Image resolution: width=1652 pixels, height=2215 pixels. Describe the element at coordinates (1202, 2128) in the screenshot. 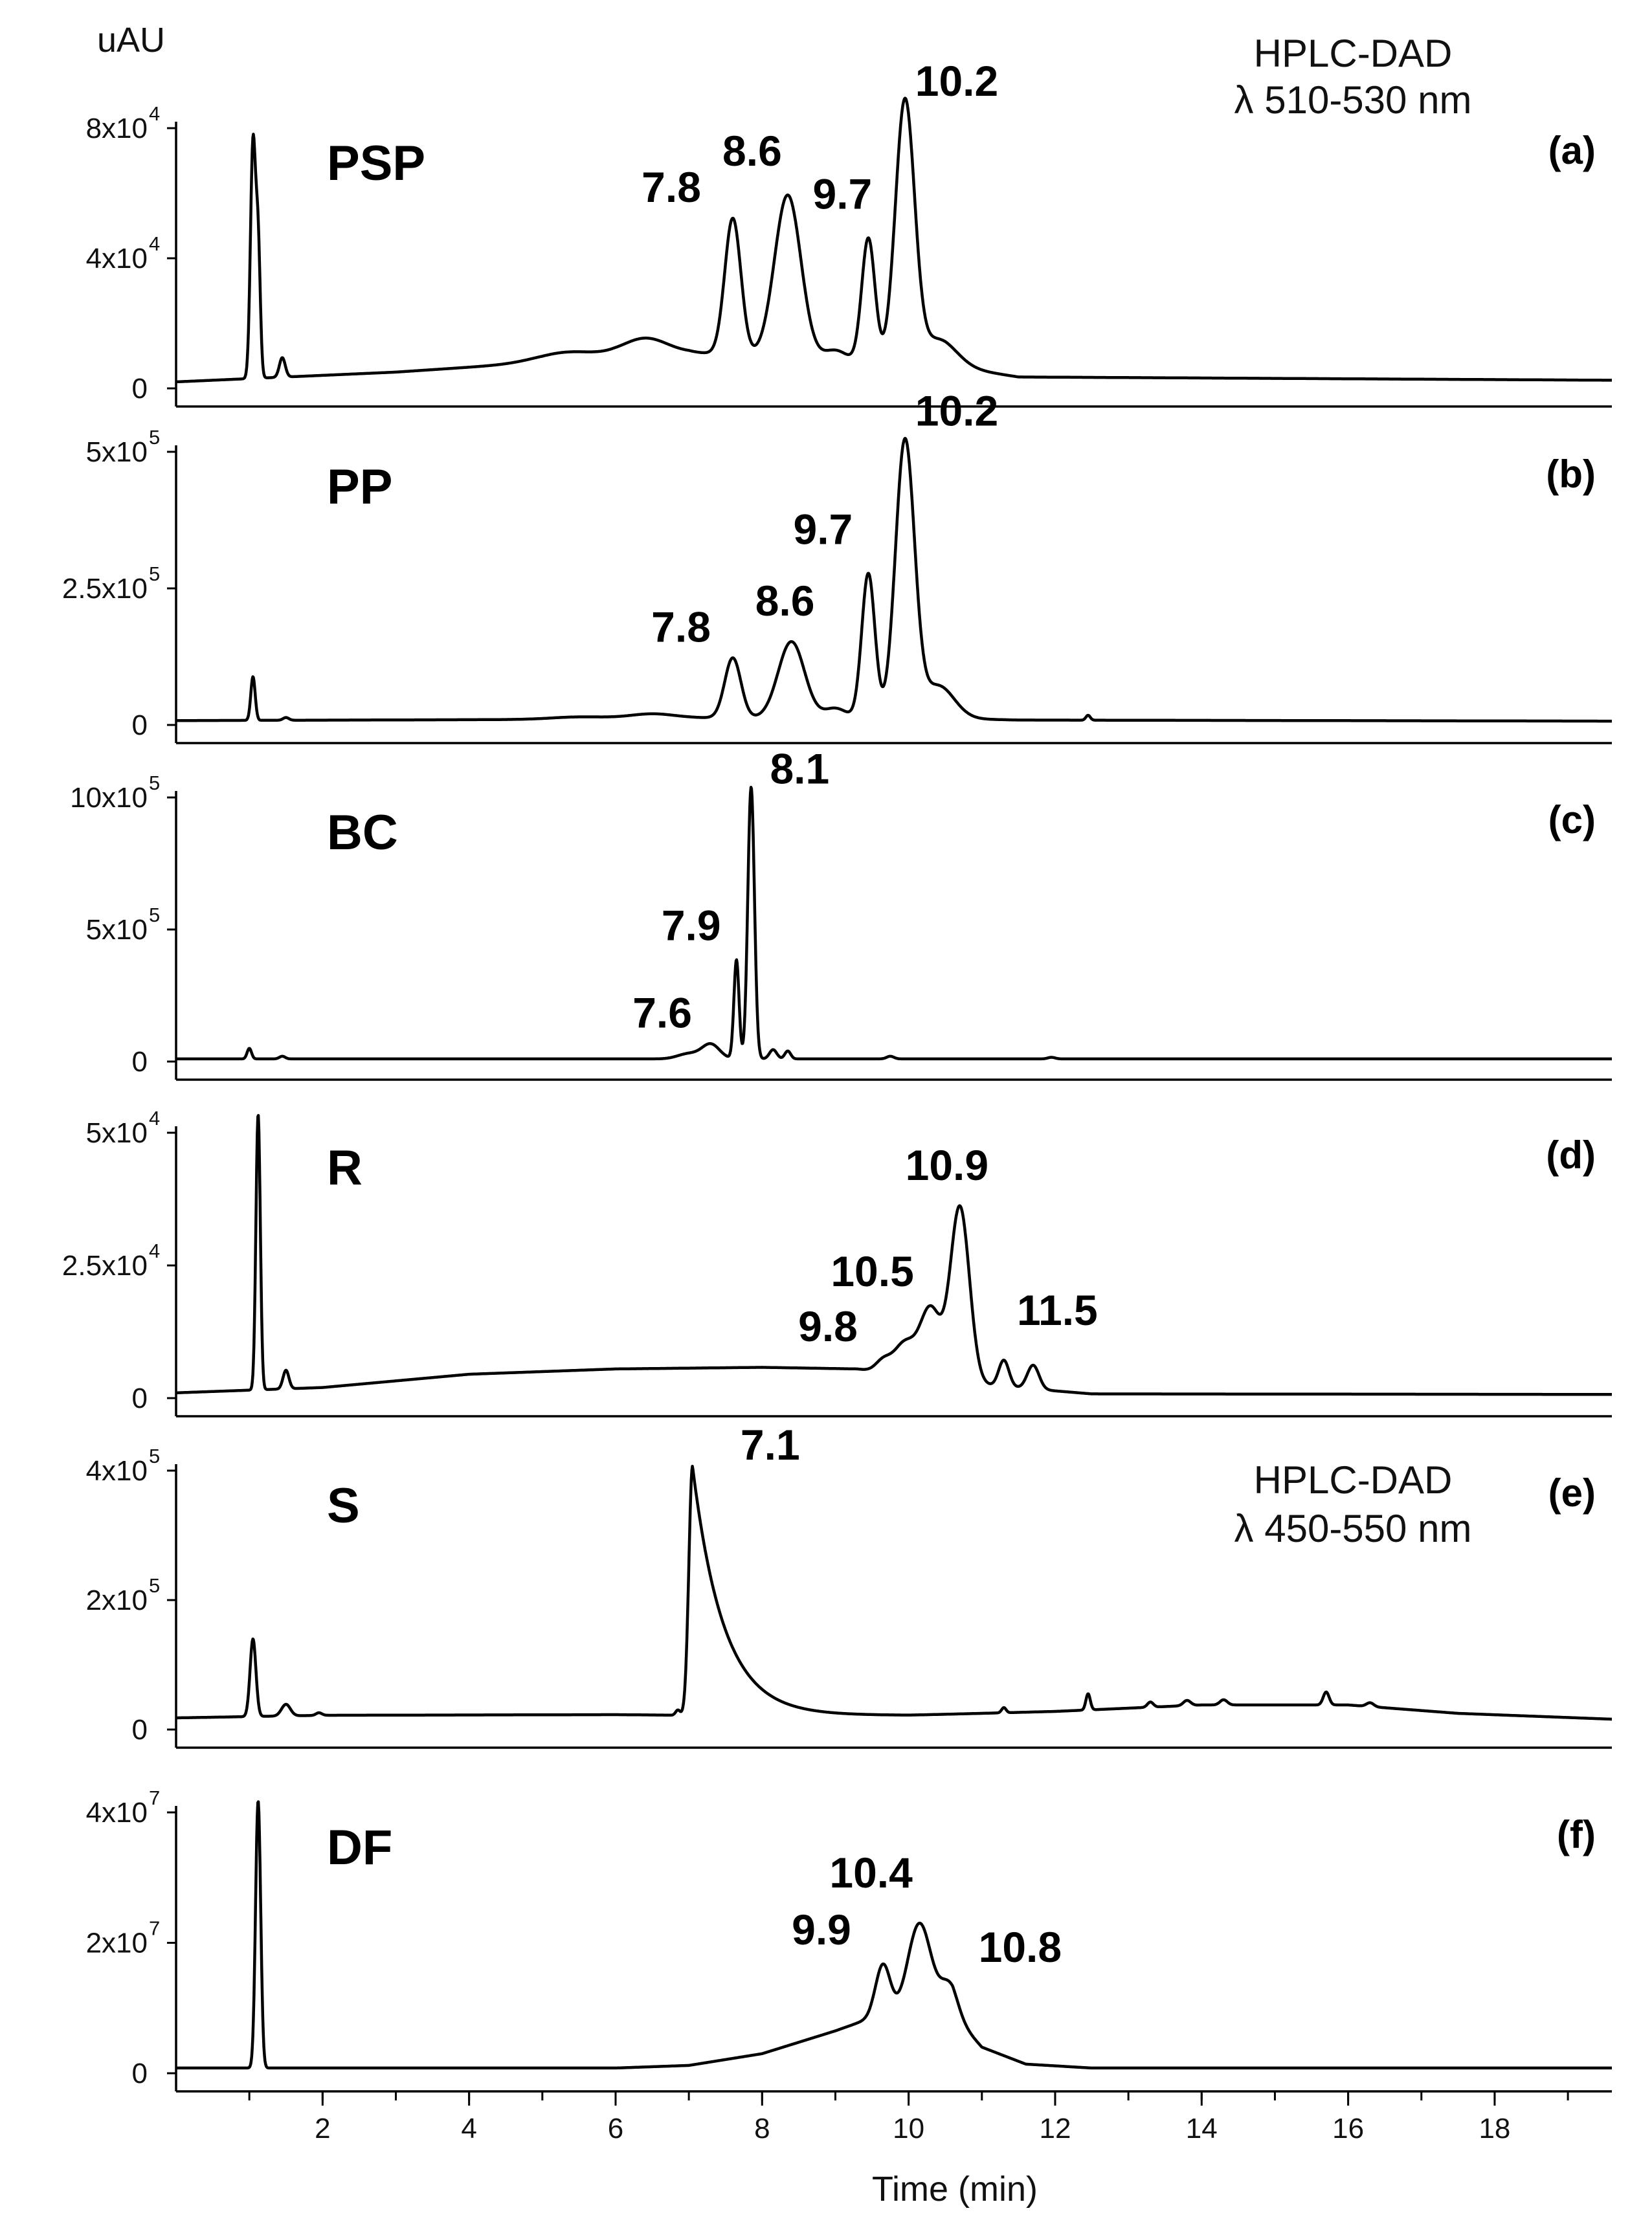

I see `x-tick-label: 14` at that location.